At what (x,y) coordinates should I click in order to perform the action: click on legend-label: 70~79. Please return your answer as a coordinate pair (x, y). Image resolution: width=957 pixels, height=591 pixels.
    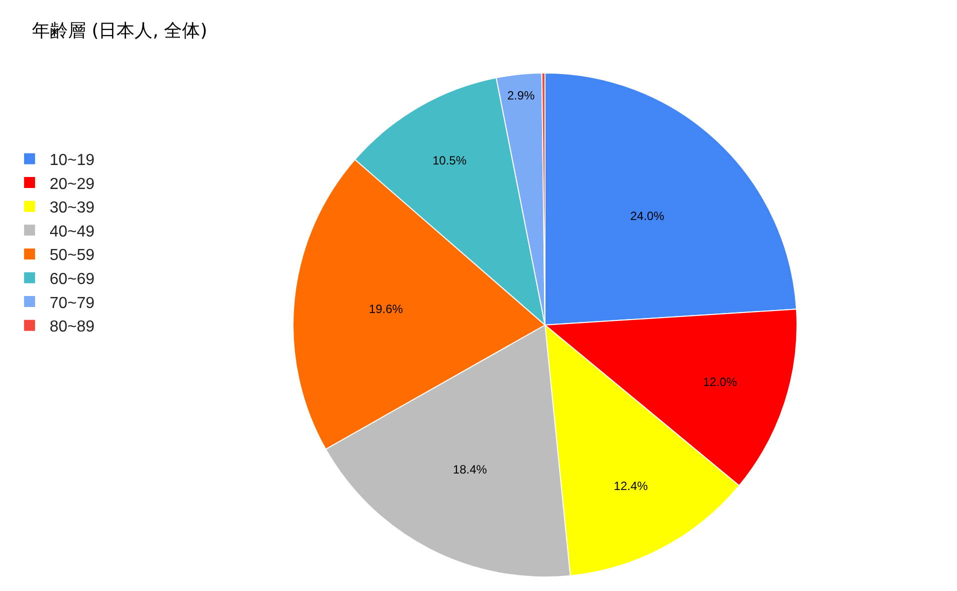
    Looking at the image, I should click on (72, 303).